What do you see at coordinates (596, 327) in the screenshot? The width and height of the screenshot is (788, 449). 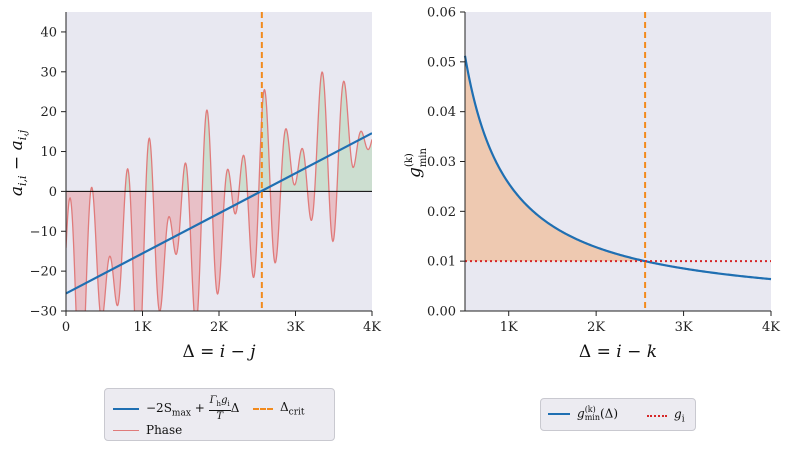 I see `right-x-tick-label: 2K` at bounding box center [596, 327].